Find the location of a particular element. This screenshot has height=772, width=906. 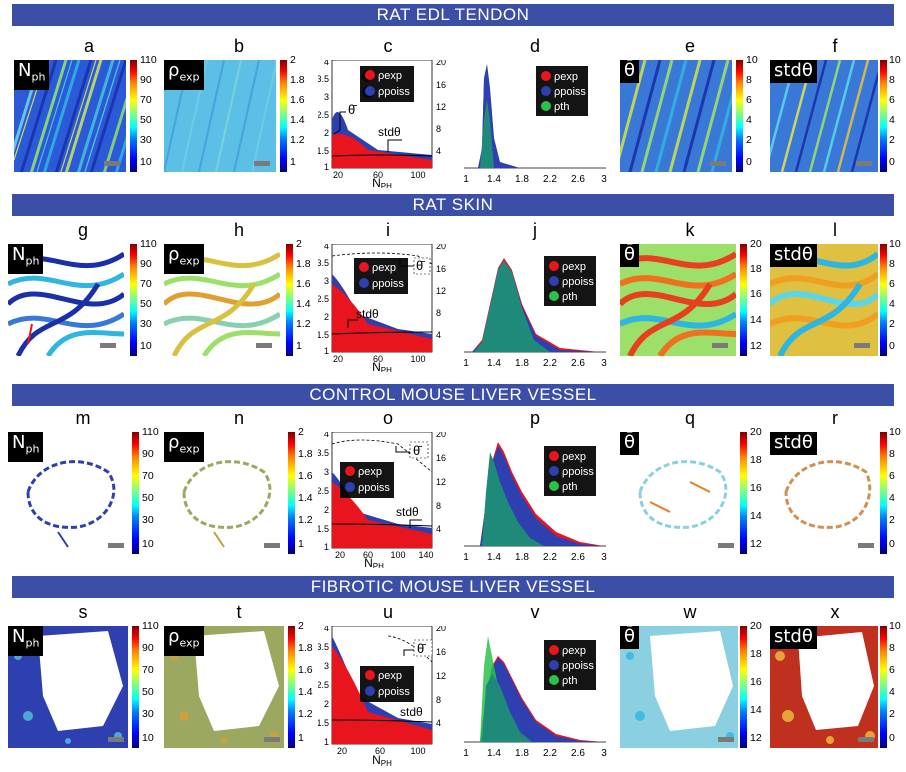

svg-text: 16 is located at coordinates (441, 85).